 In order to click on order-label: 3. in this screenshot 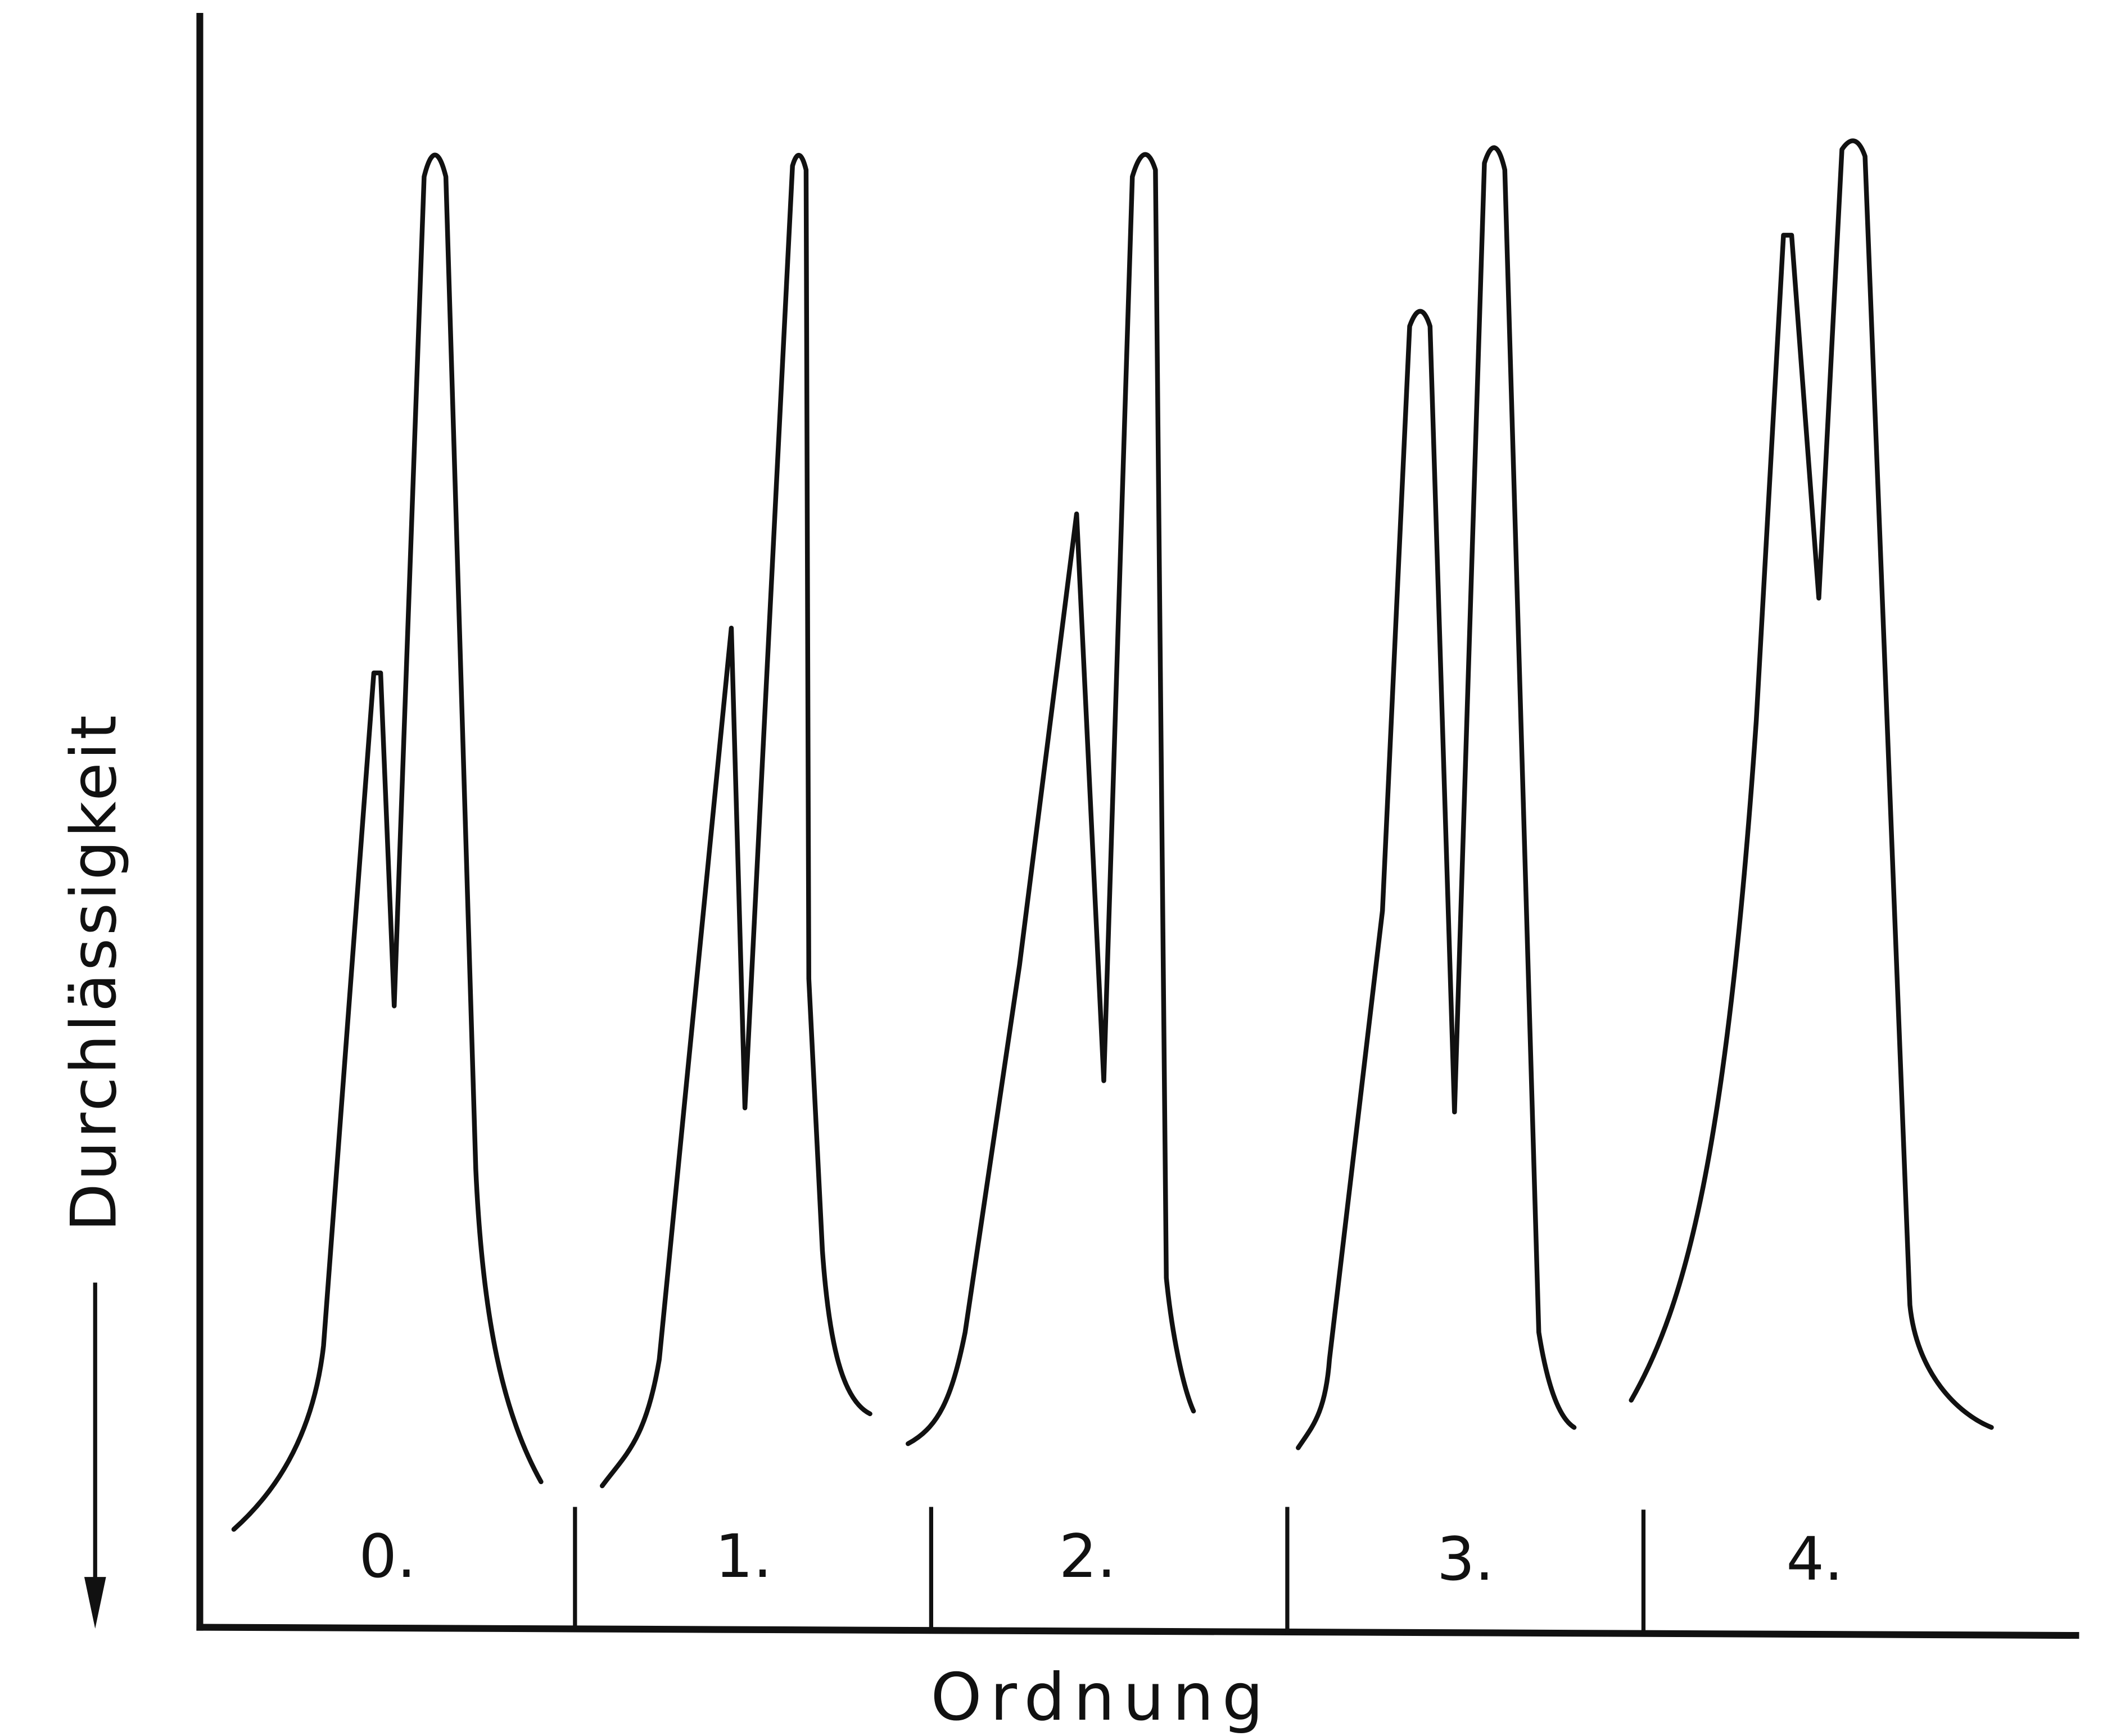, I will do `click(1466, 1559)`.